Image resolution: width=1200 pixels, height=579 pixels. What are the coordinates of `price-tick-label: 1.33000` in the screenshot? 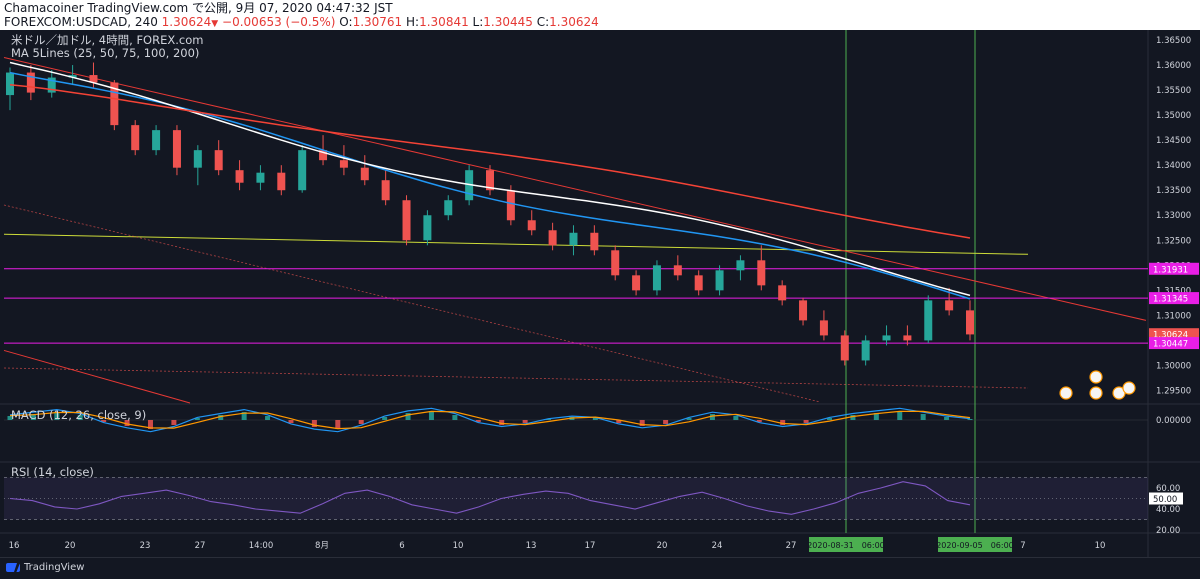 It's located at (1173, 216).